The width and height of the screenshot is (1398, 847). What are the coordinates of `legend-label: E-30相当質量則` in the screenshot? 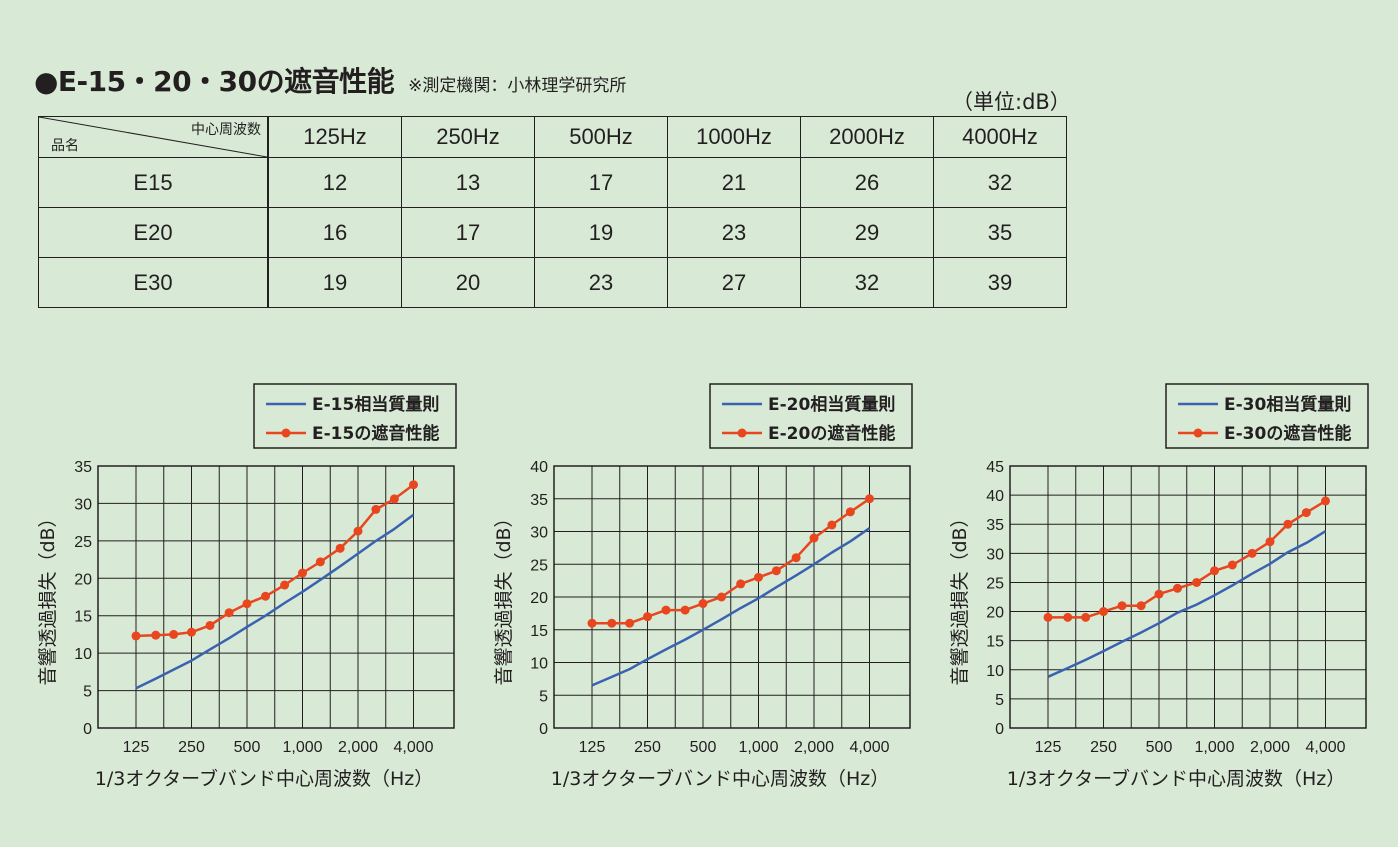 It's located at (1287, 404).